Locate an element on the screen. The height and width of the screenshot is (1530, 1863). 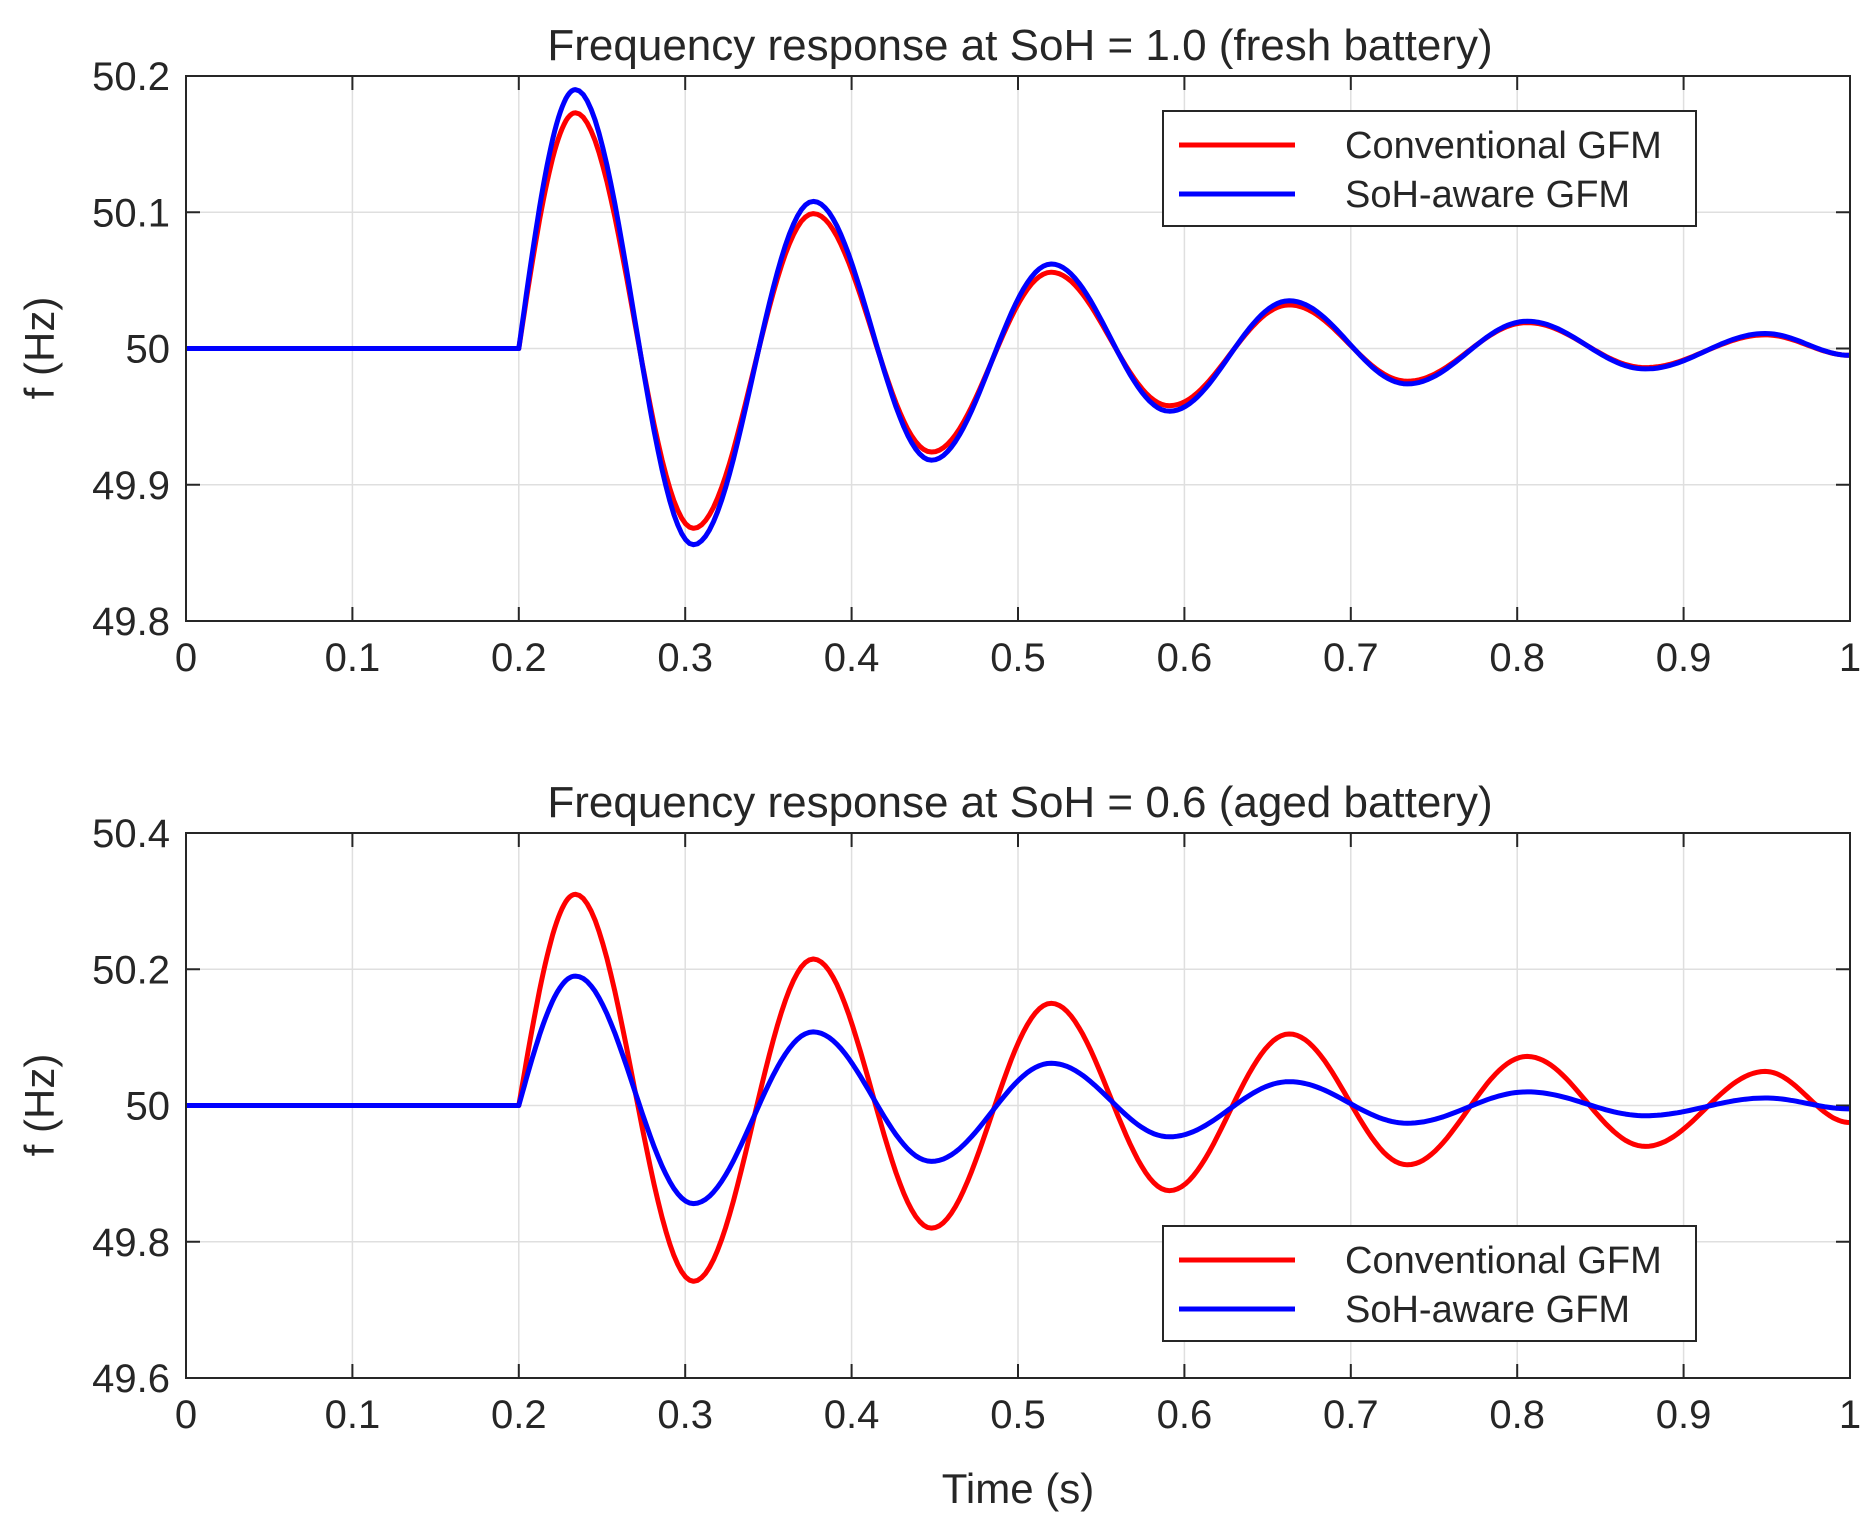
y-tick-labels: 49.6 49.8 50 50.2 50.4 is located at coordinates (131, 1106).